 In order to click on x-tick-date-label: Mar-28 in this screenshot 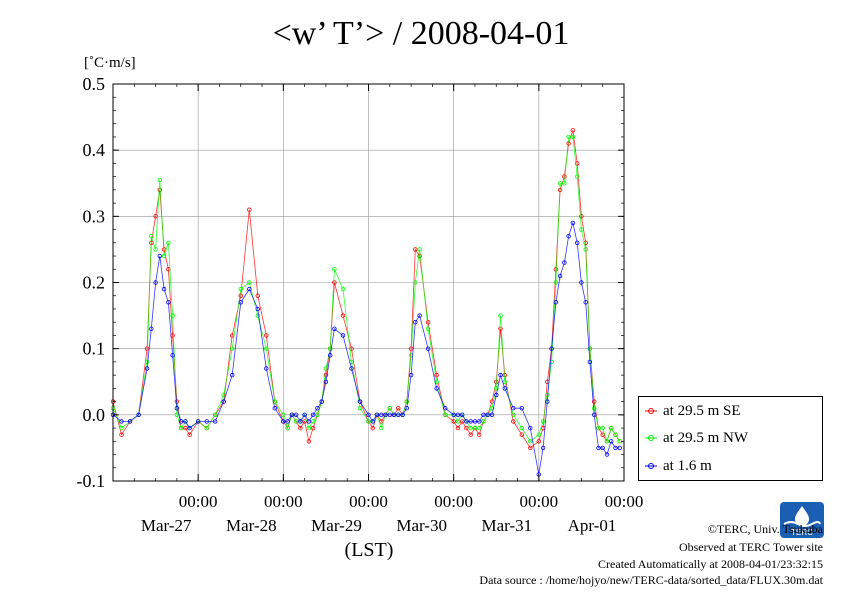, I will do `click(251, 525)`.